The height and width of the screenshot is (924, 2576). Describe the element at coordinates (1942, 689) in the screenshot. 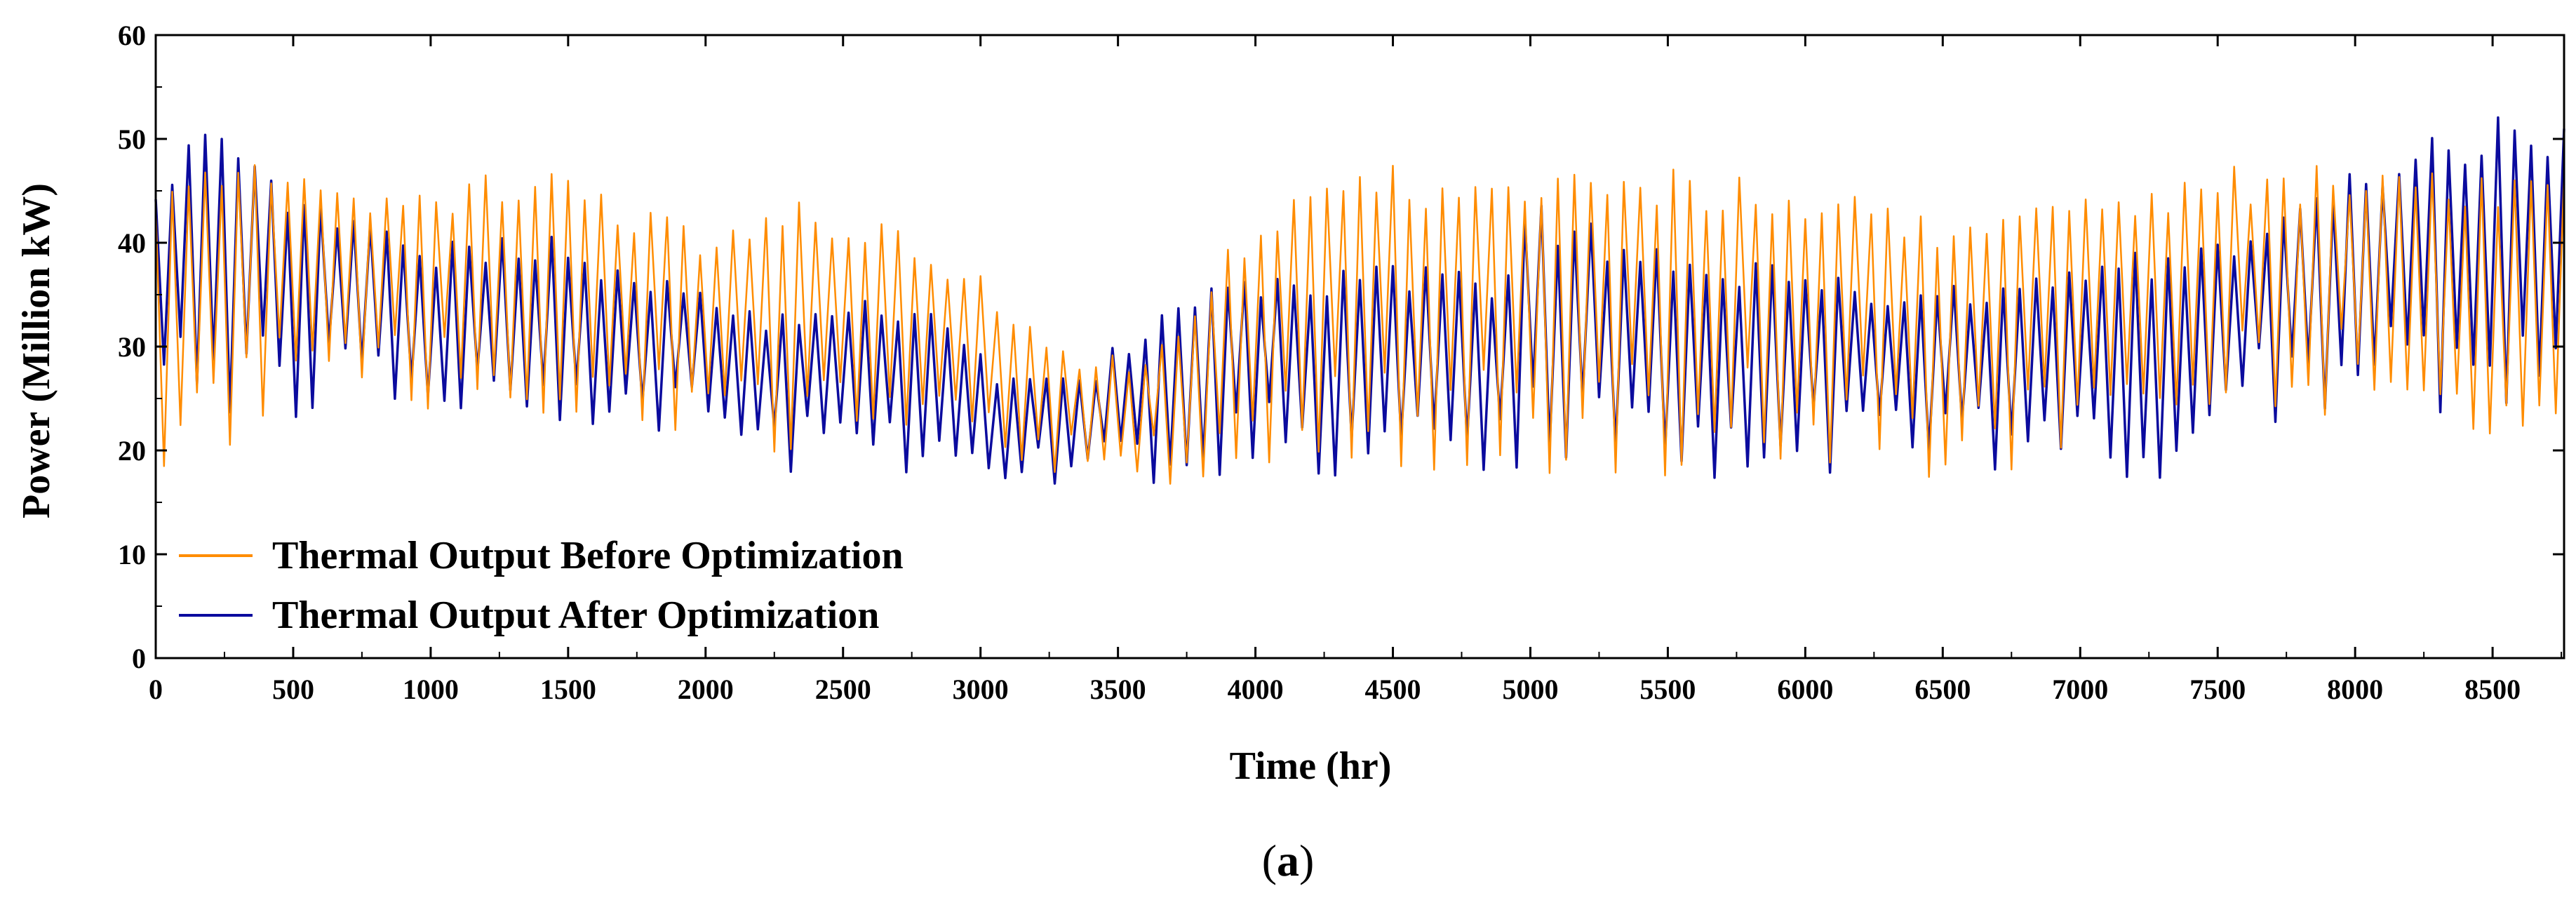

I see `x-tick-label: 6500` at that location.